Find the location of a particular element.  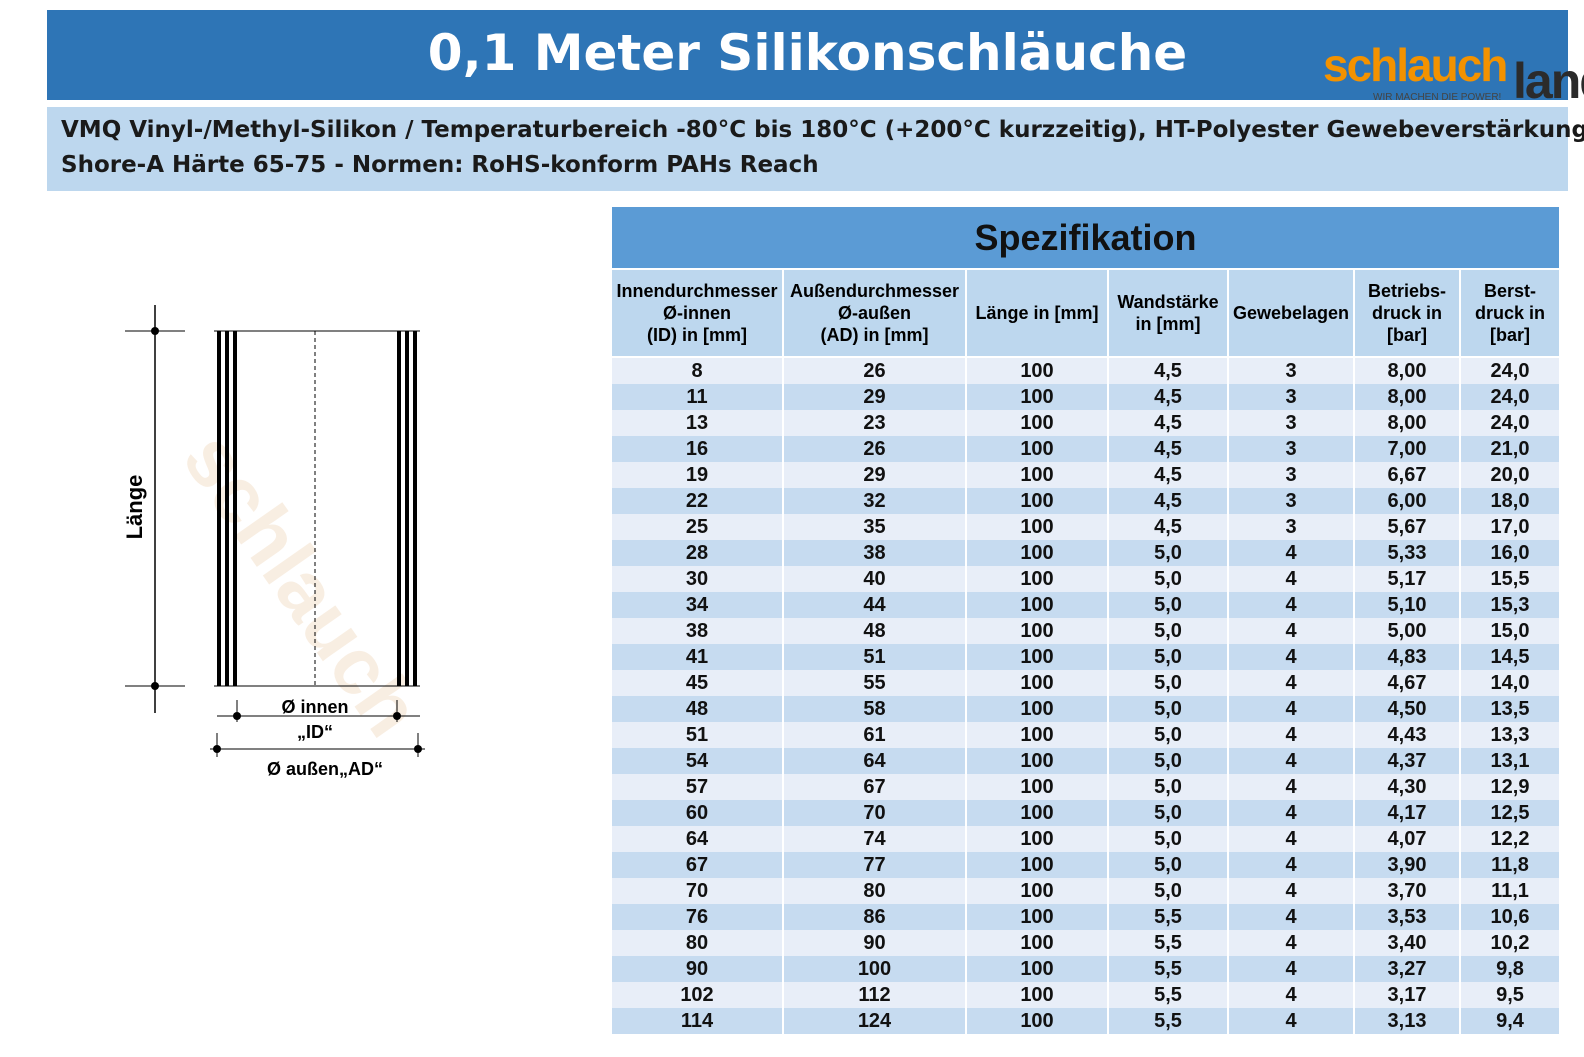

table-cell: 9,8 is located at coordinates (1511, 969).